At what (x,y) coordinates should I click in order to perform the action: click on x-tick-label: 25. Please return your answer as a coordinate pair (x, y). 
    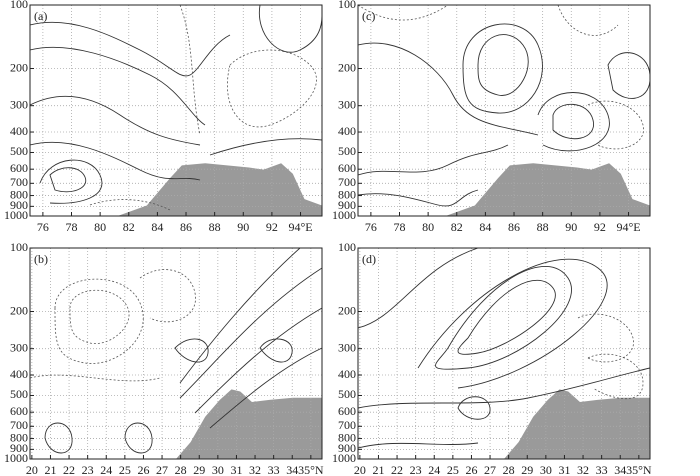
    Looking at the image, I should click on (453, 469).